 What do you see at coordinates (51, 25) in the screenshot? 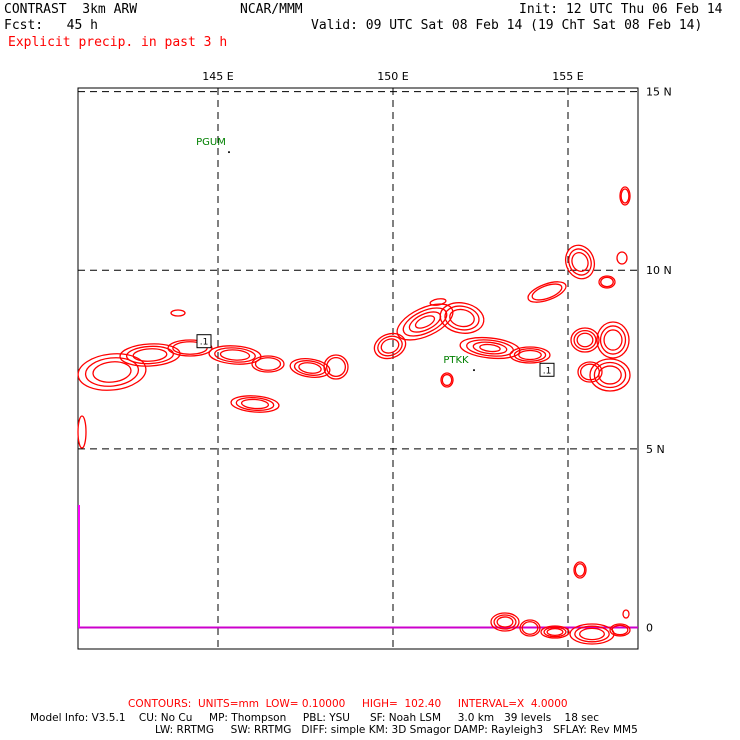
I see `forecast-hour: Fcst: 45 h` at bounding box center [51, 25].